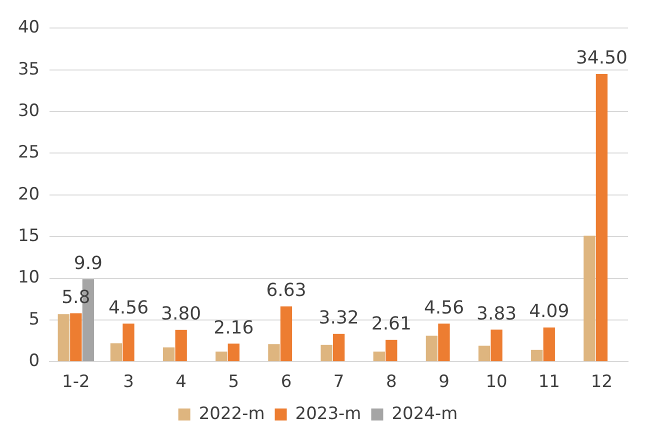  I want to click on x-tick-label: 5, so click(234, 382).